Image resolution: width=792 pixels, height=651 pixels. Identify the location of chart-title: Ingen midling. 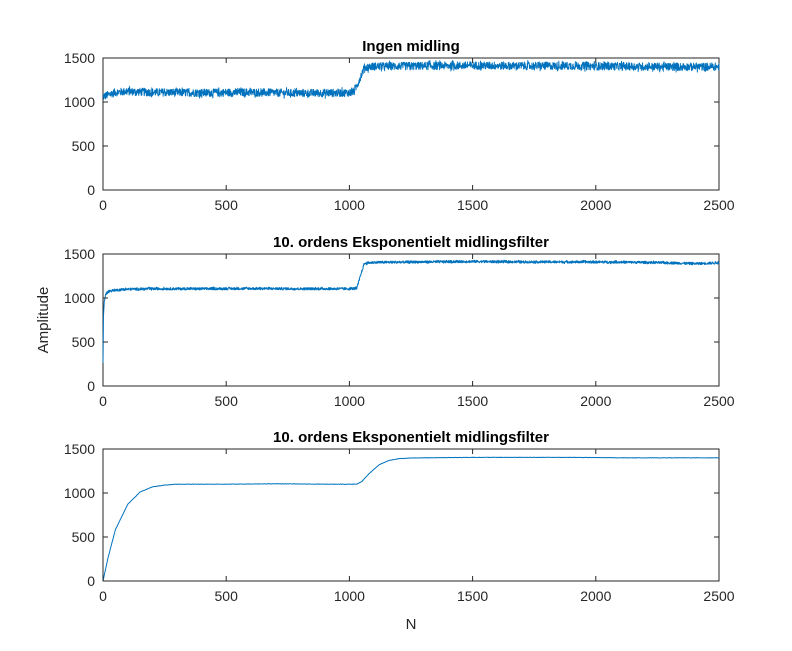
(411, 46).